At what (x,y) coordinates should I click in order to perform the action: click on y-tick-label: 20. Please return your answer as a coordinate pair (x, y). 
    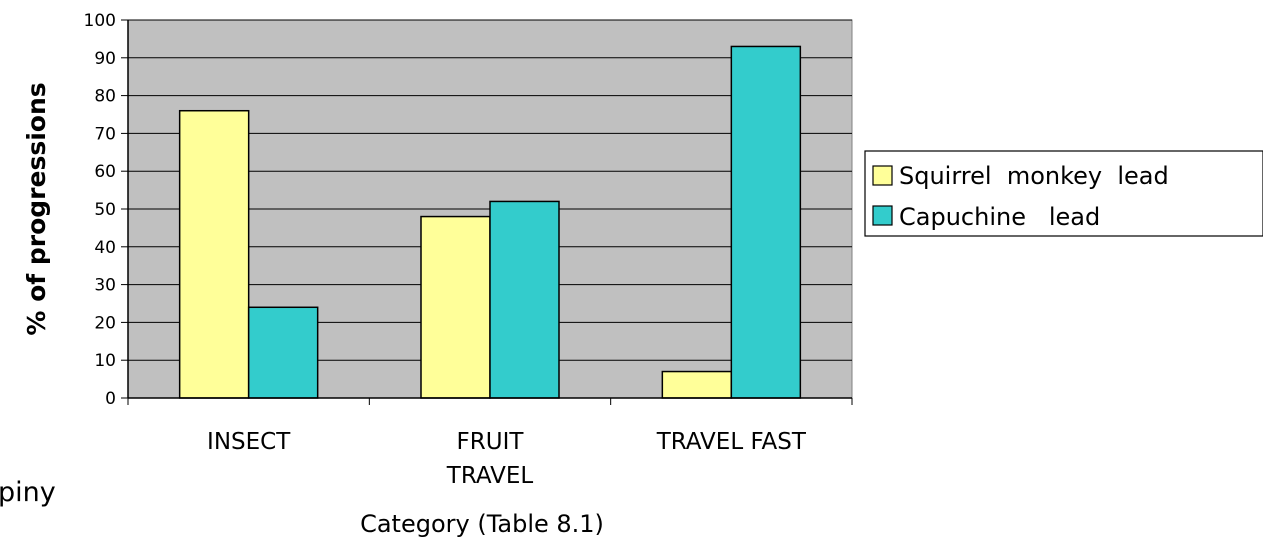
    Looking at the image, I should click on (105, 323).